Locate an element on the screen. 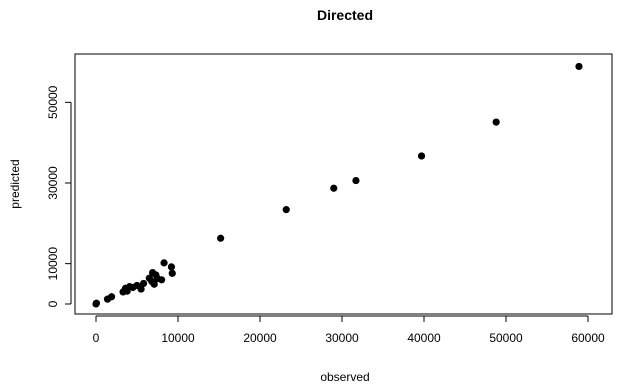 This screenshot has height=390, width=617. x-tick-label: 30000 is located at coordinates (342, 338).